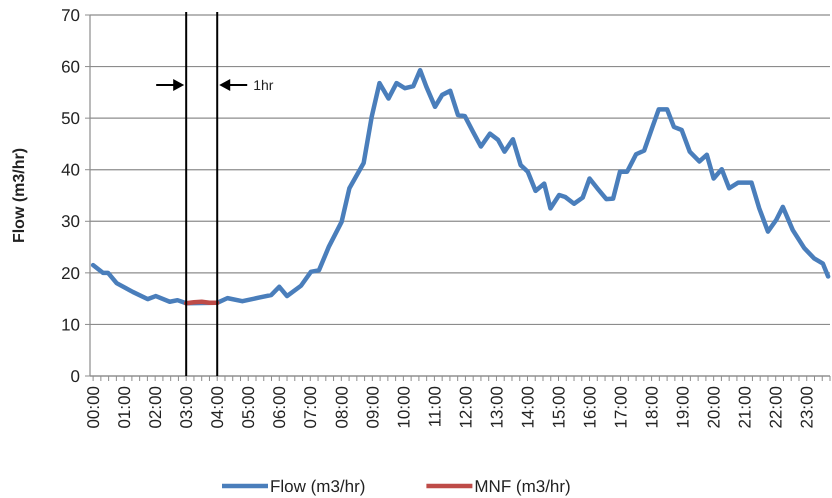 The width and height of the screenshot is (832, 498). What do you see at coordinates (19, 196) in the screenshot?
I see `y-axis-title: Flow (m3/hr)` at bounding box center [19, 196].